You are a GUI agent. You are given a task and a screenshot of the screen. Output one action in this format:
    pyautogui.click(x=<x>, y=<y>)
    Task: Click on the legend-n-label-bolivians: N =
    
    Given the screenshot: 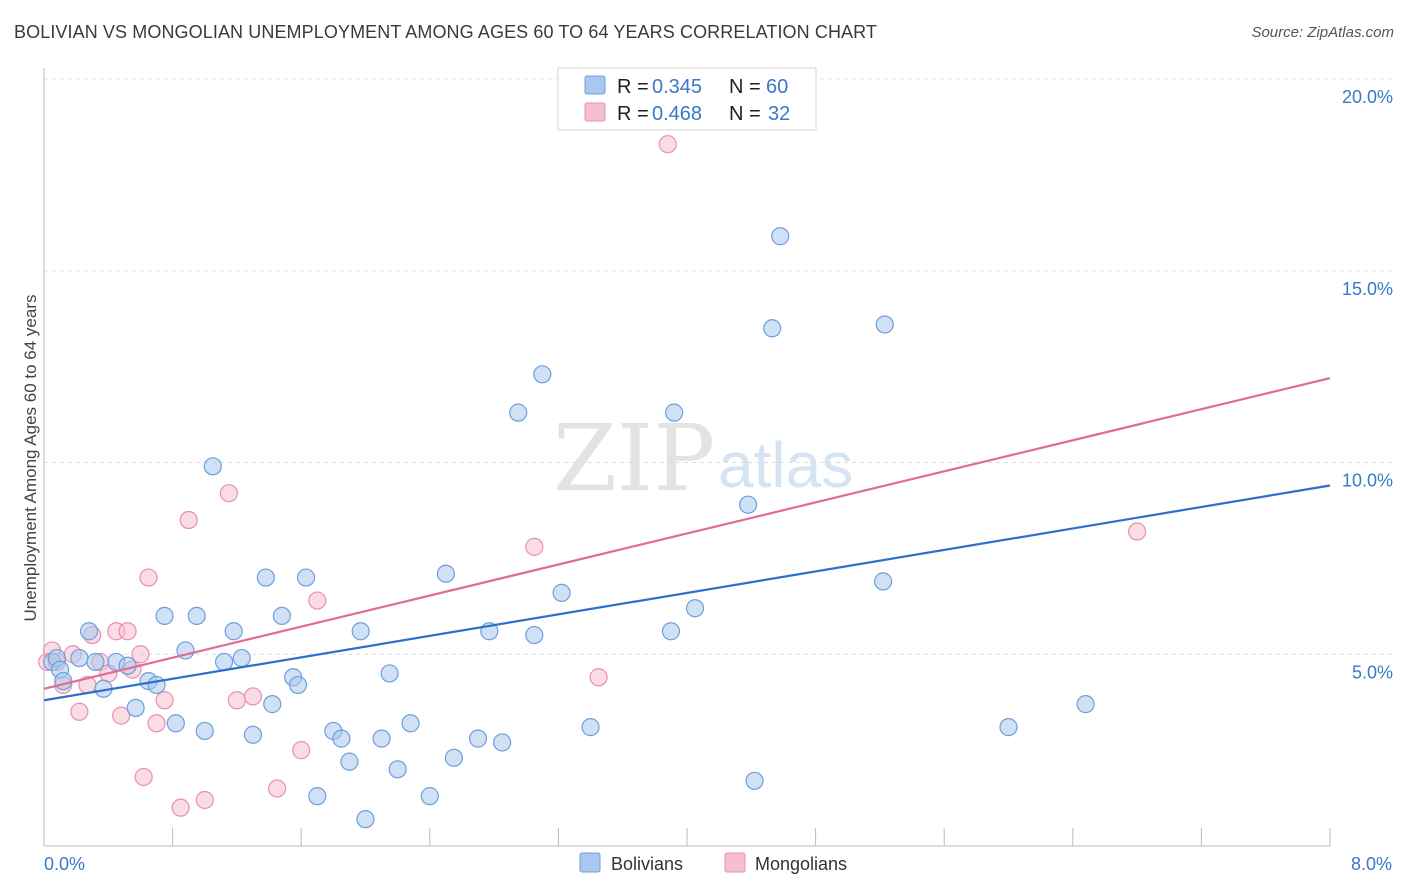 What is the action you would take?
    pyautogui.click(x=745, y=87)
    